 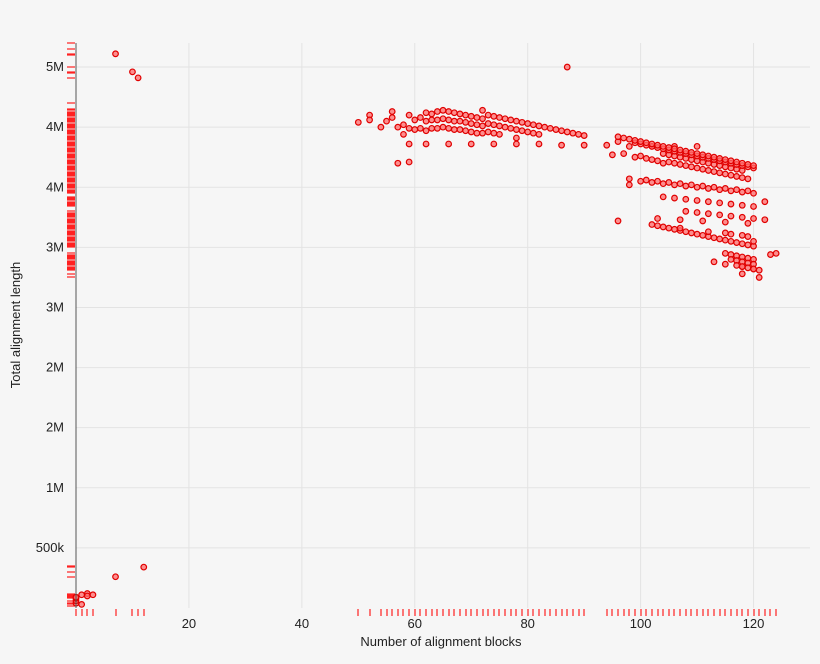 I want to click on x-tick-label: 60, so click(x=415, y=623).